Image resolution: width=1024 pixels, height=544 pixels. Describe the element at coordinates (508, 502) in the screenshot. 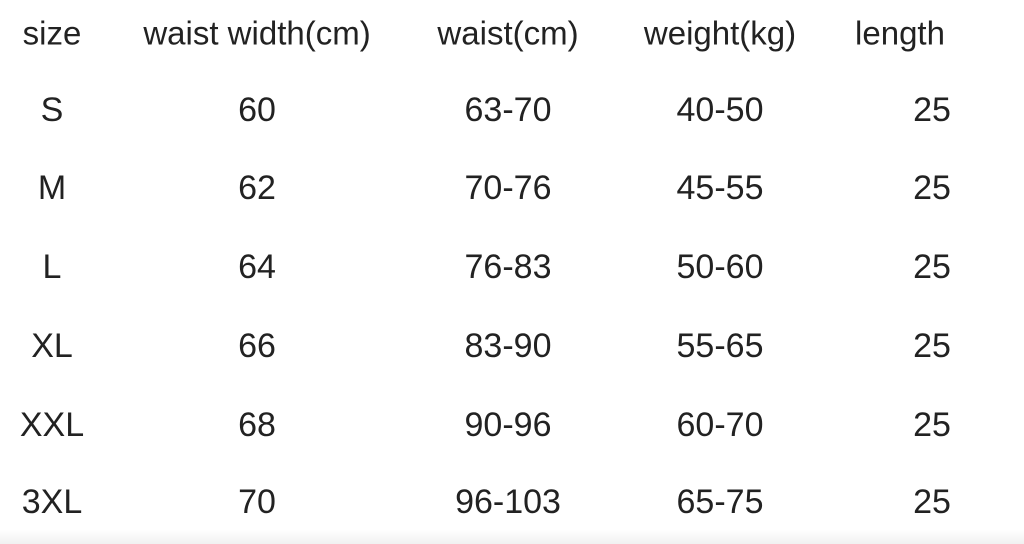

I see `table-cell: 96-103` at that location.